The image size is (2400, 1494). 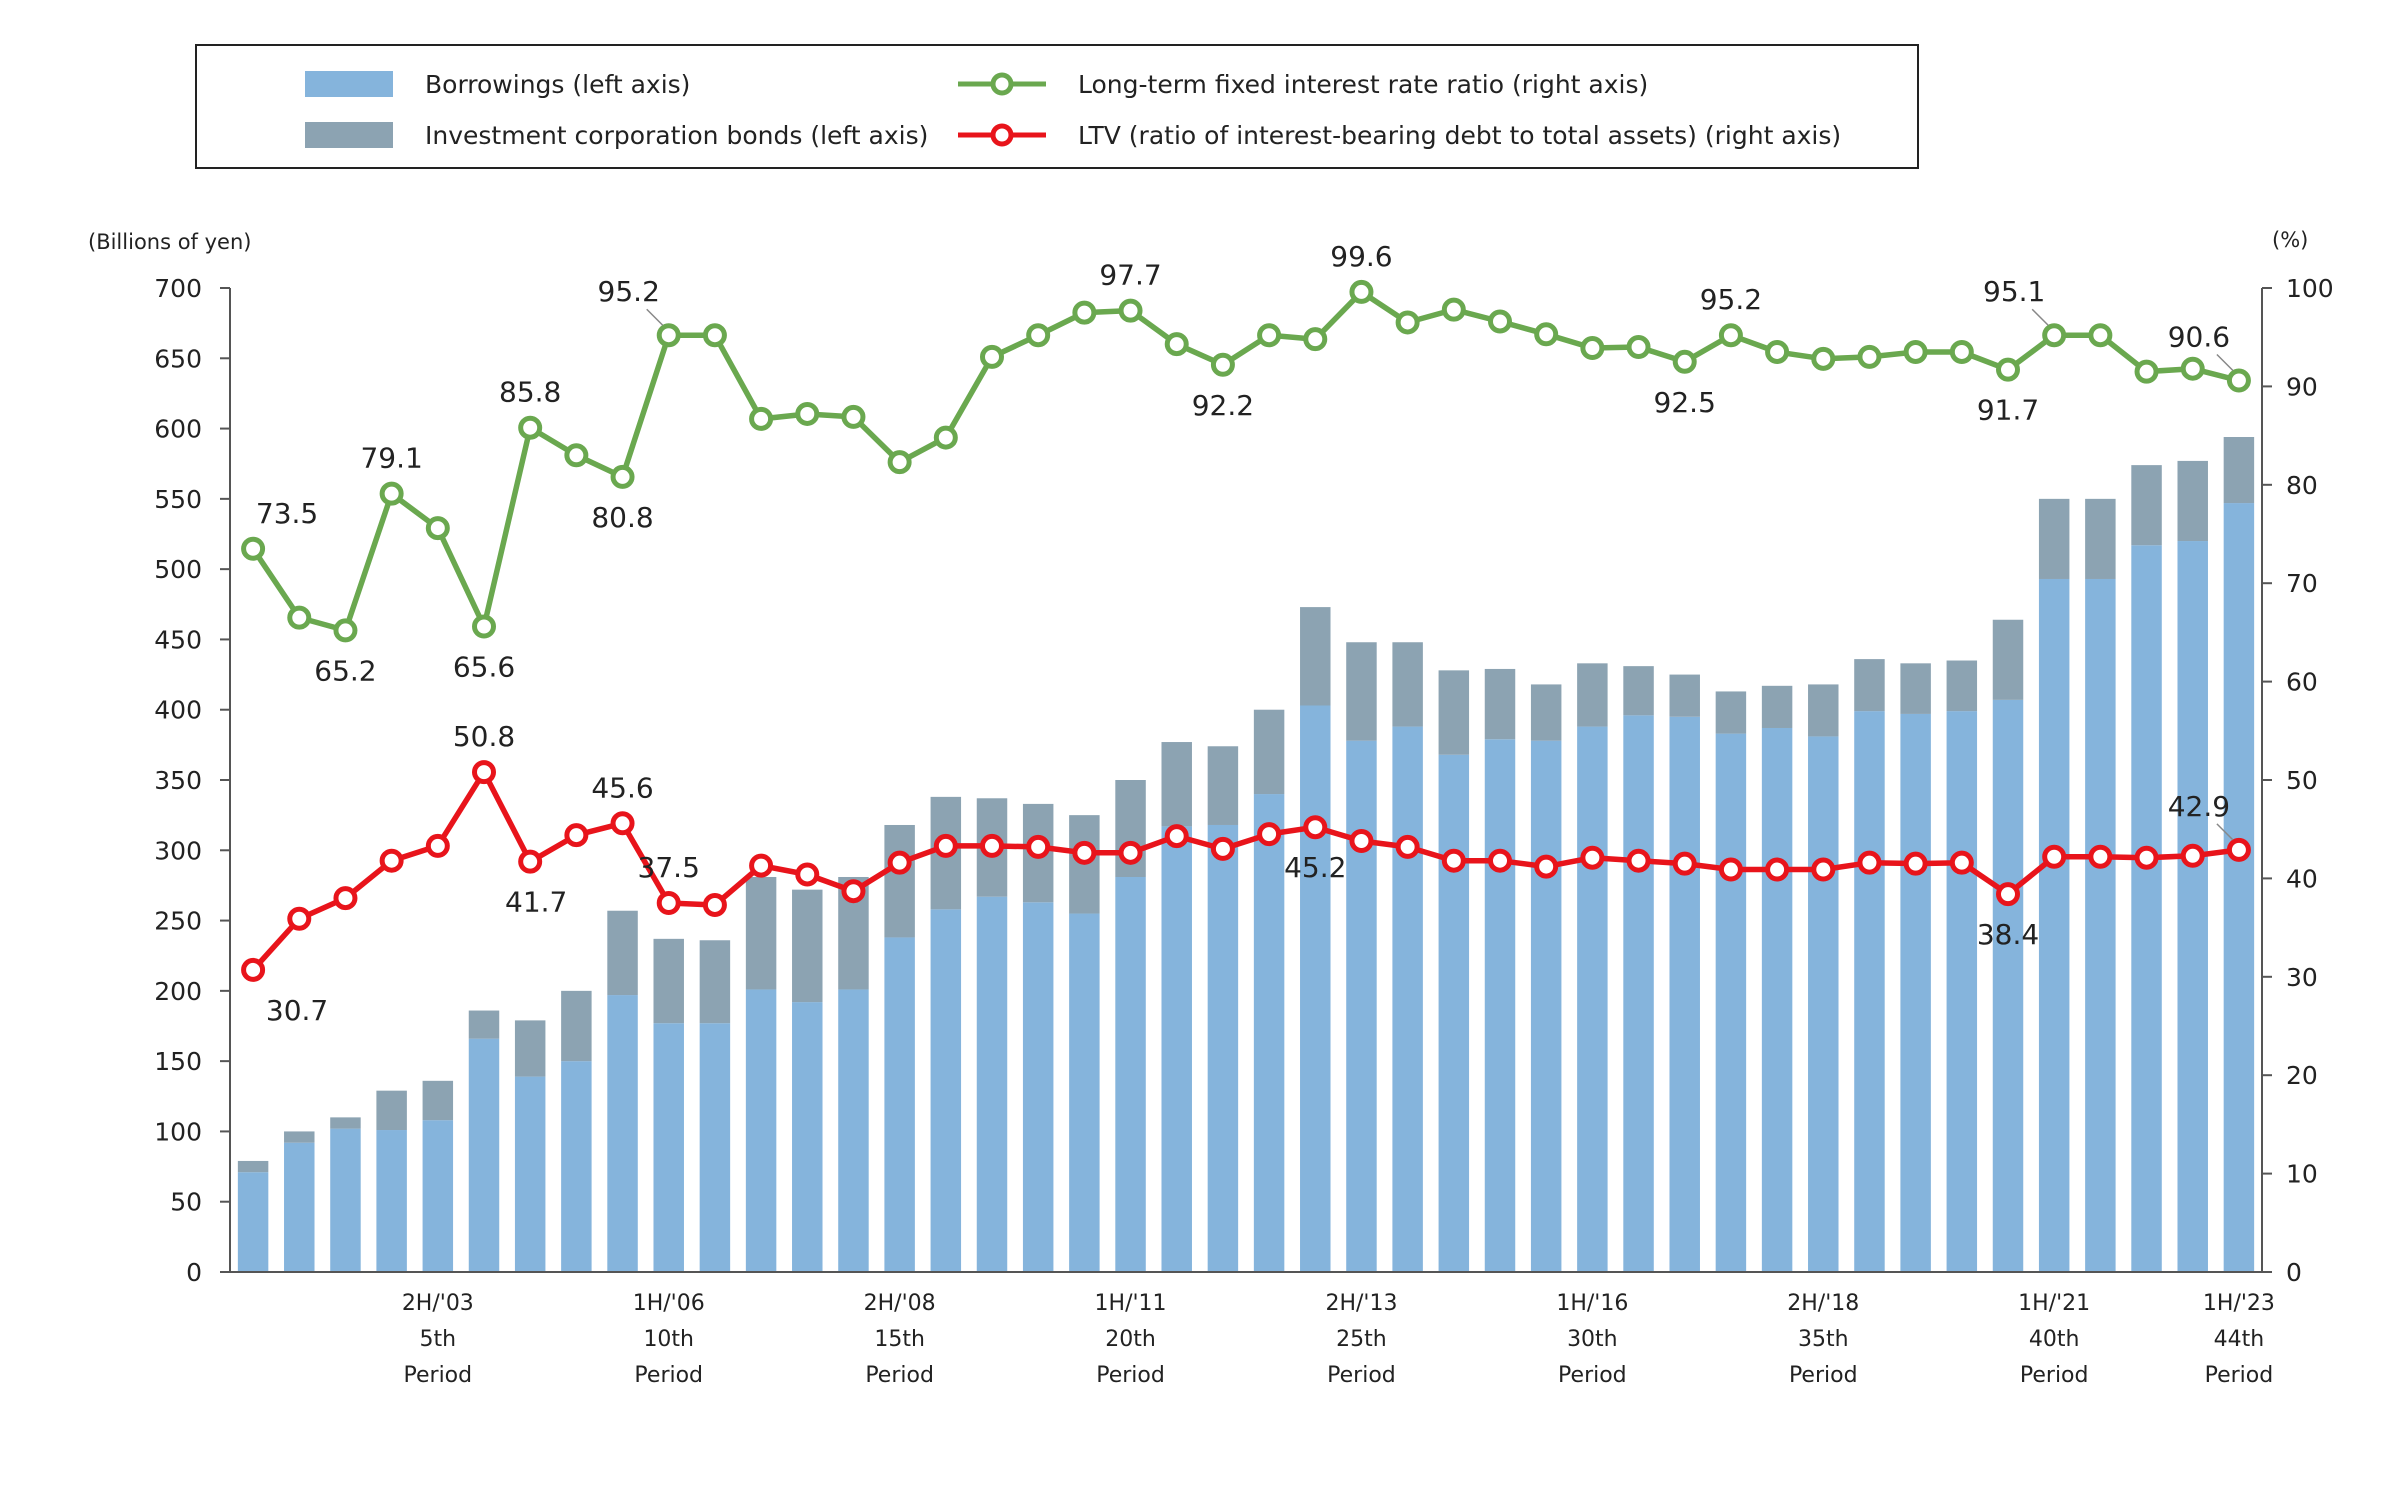 What do you see at coordinates (622, 787) in the screenshot?
I see `data-label-ltv: 45.6` at bounding box center [622, 787].